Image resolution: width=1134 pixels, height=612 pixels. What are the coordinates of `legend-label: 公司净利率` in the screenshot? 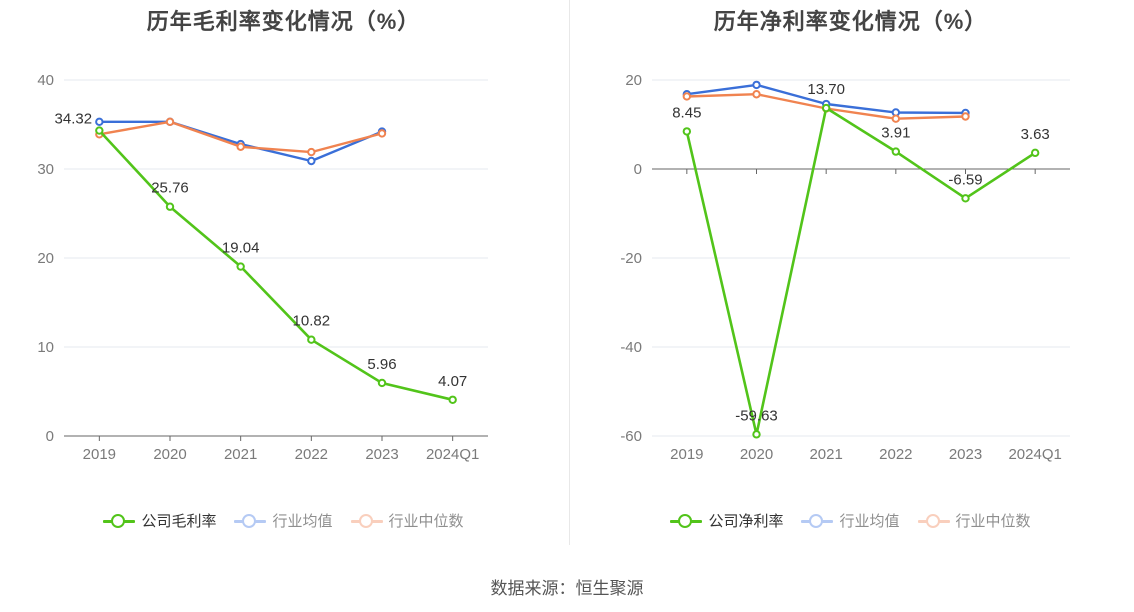 It's located at (746, 521).